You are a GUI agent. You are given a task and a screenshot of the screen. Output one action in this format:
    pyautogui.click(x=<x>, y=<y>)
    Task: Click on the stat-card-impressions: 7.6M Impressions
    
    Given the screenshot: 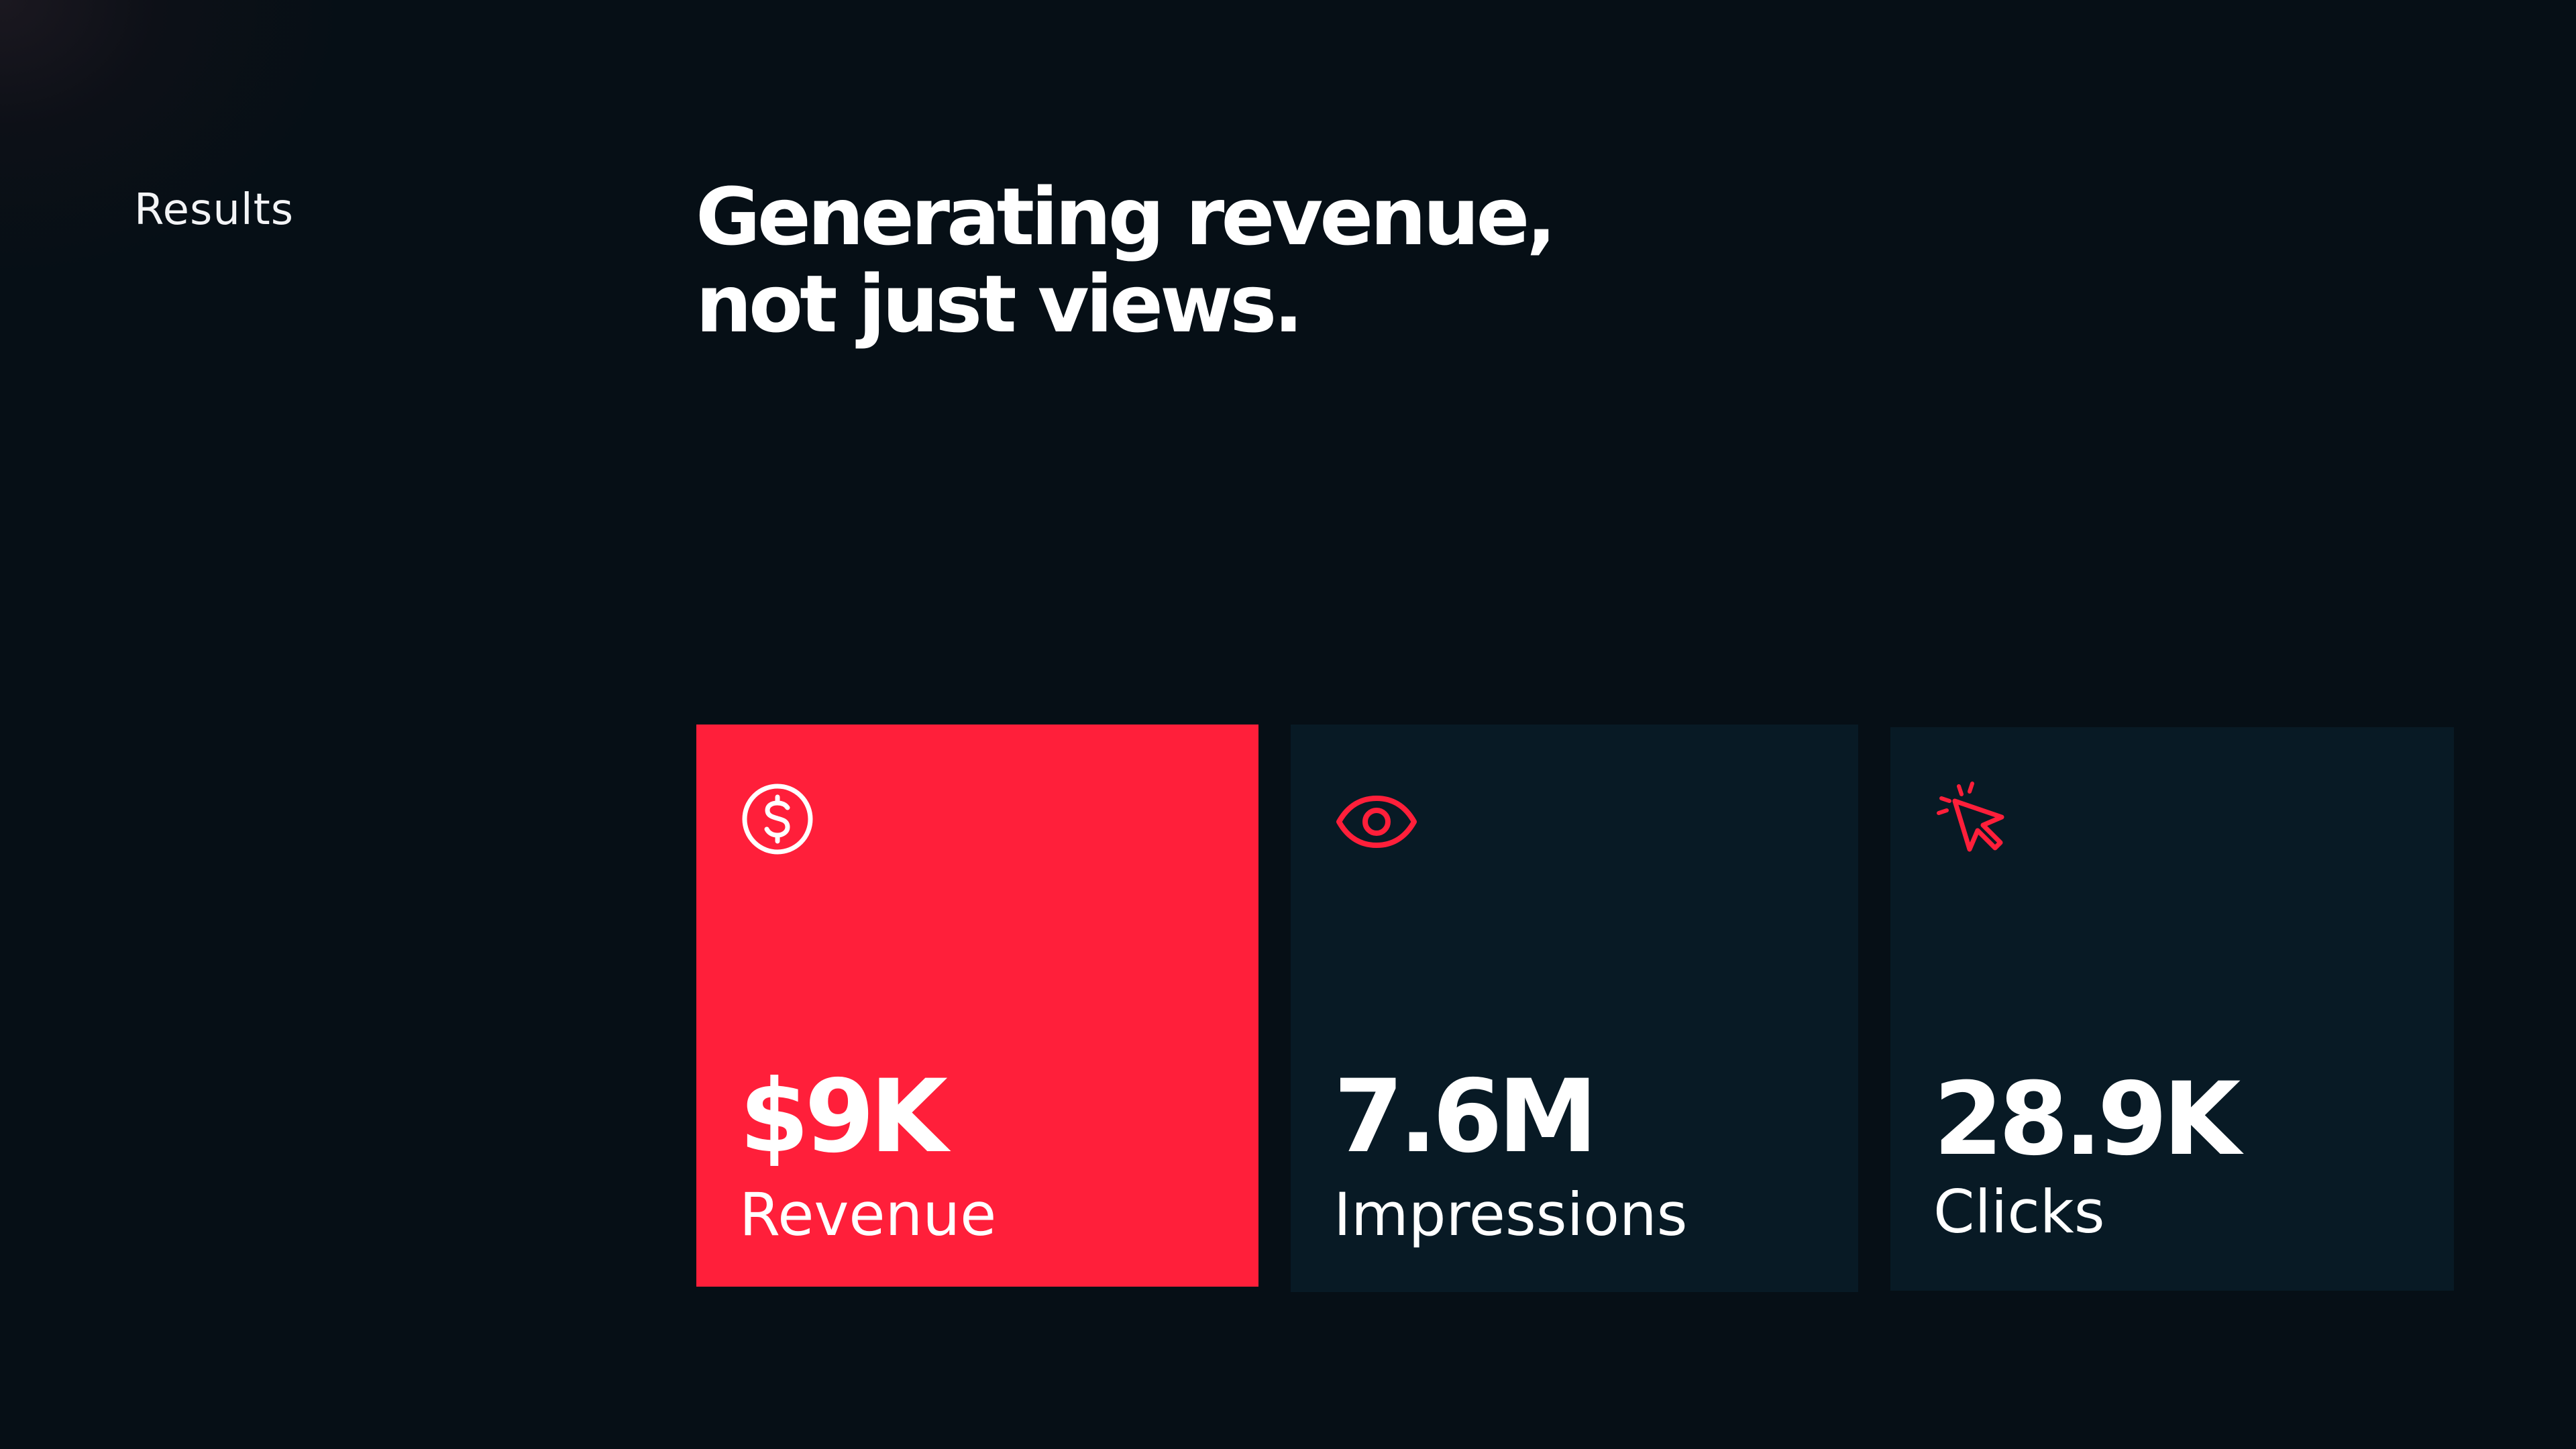 What is the action you would take?
    pyautogui.click(x=1574, y=1008)
    